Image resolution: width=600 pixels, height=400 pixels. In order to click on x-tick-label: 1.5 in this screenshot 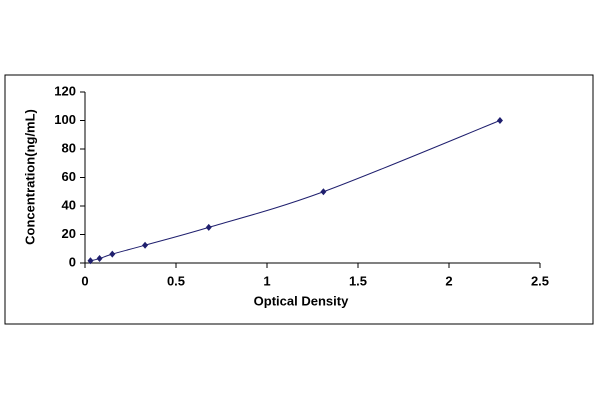, I will do `click(358, 280)`.